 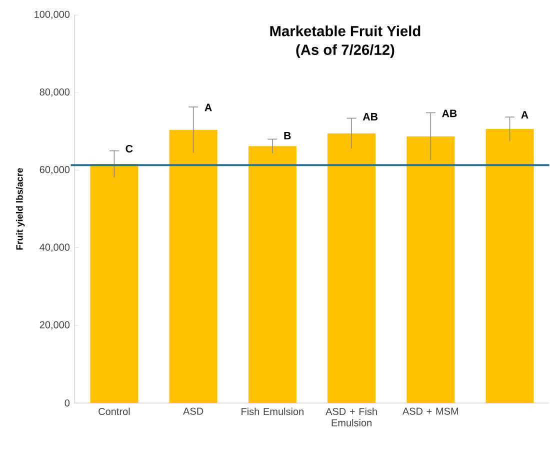 What do you see at coordinates (114, 412) in the screenshot?
I see `x-tick-label: Control` at bounding box center [114, 412].